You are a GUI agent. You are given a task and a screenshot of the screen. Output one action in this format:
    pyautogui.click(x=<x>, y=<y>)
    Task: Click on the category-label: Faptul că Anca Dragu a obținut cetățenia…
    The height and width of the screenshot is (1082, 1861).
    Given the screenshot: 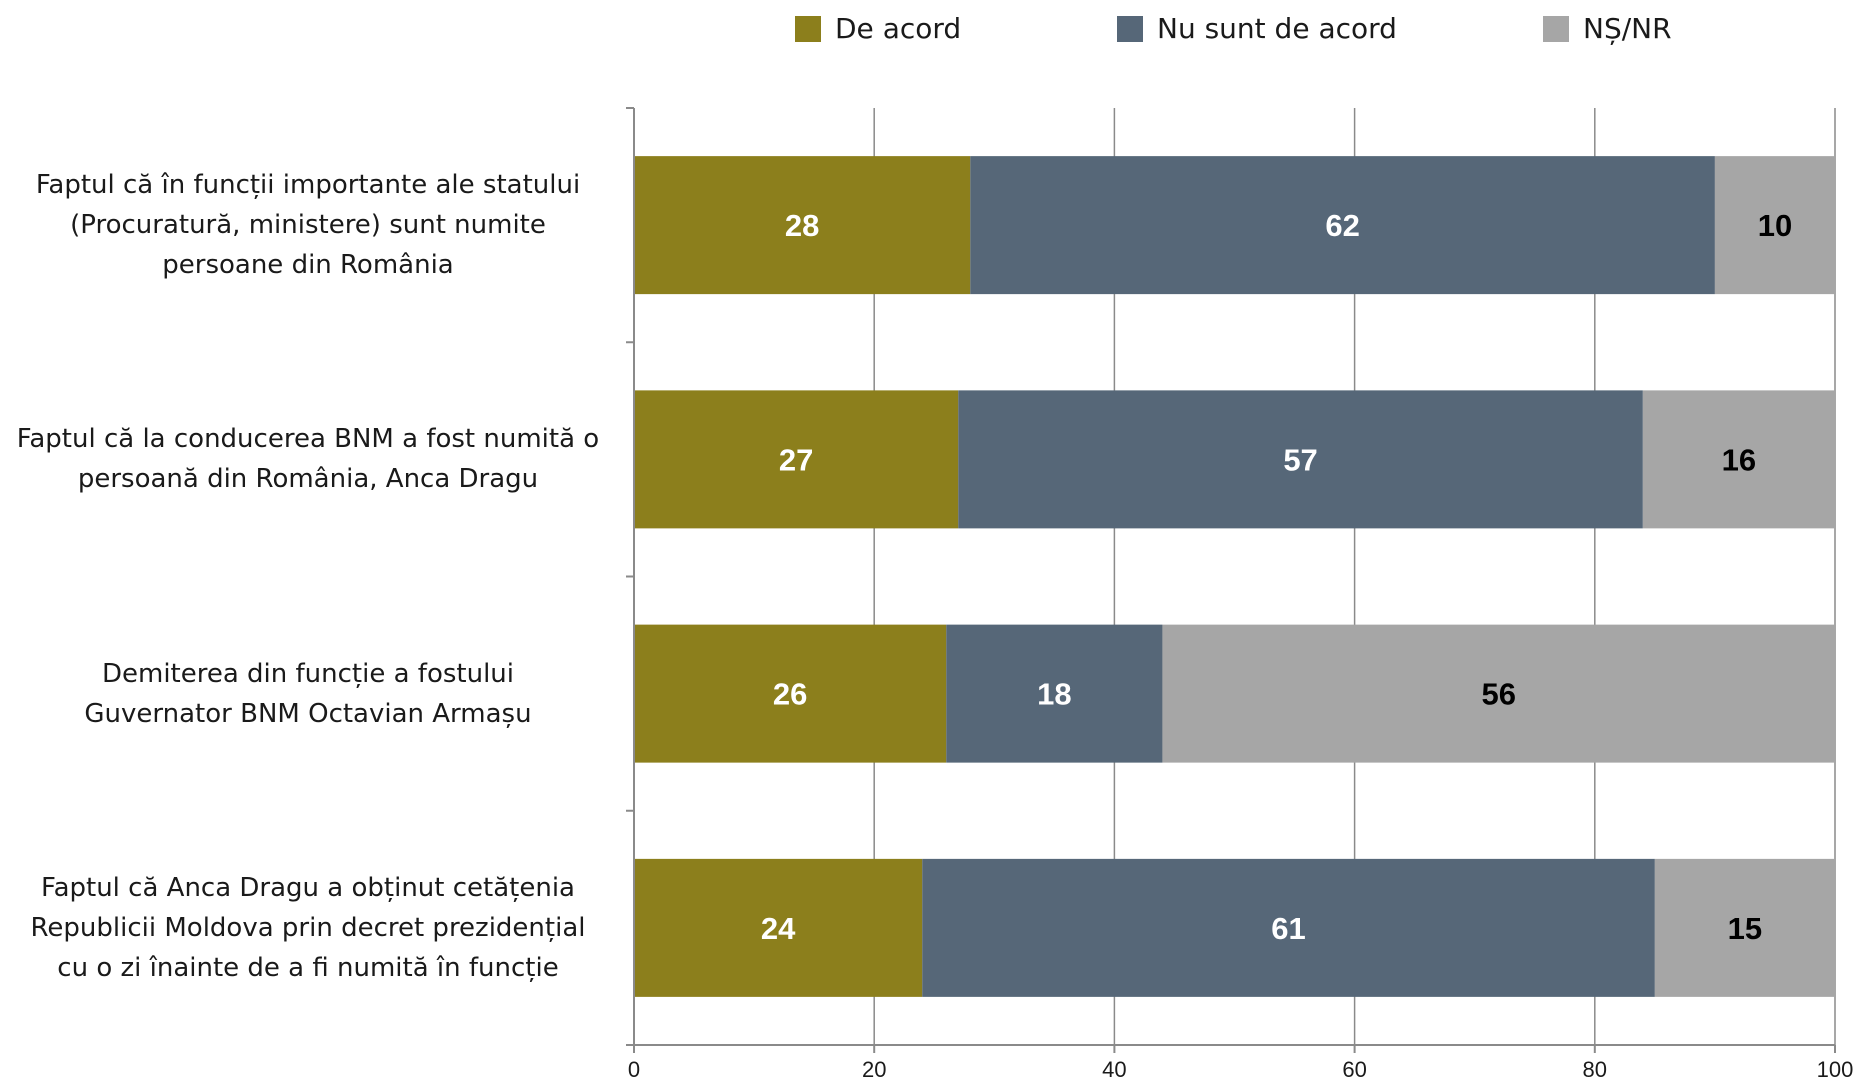 What is the action you would take?
    pyautogui.click(x=308, y=928)
    